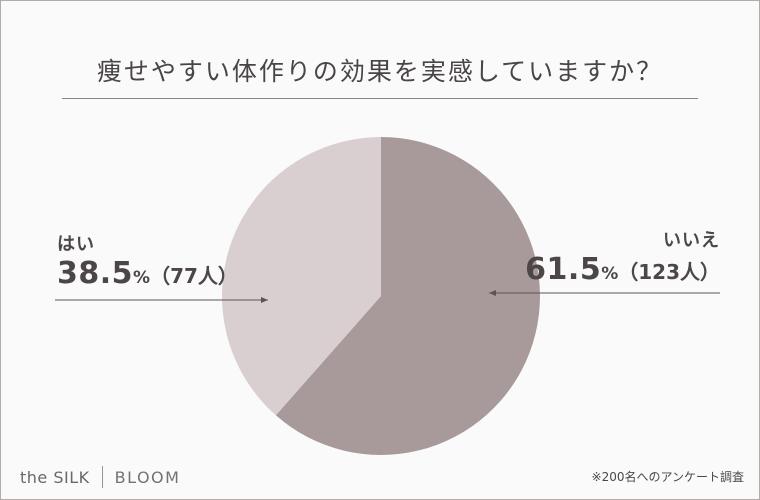 The width and height of the screenshot is (760, 500). What do you see at coordinates (610, 274) in the screenshot?
I see `label-no-percent-sign: %` at bounding box center [610, 274].